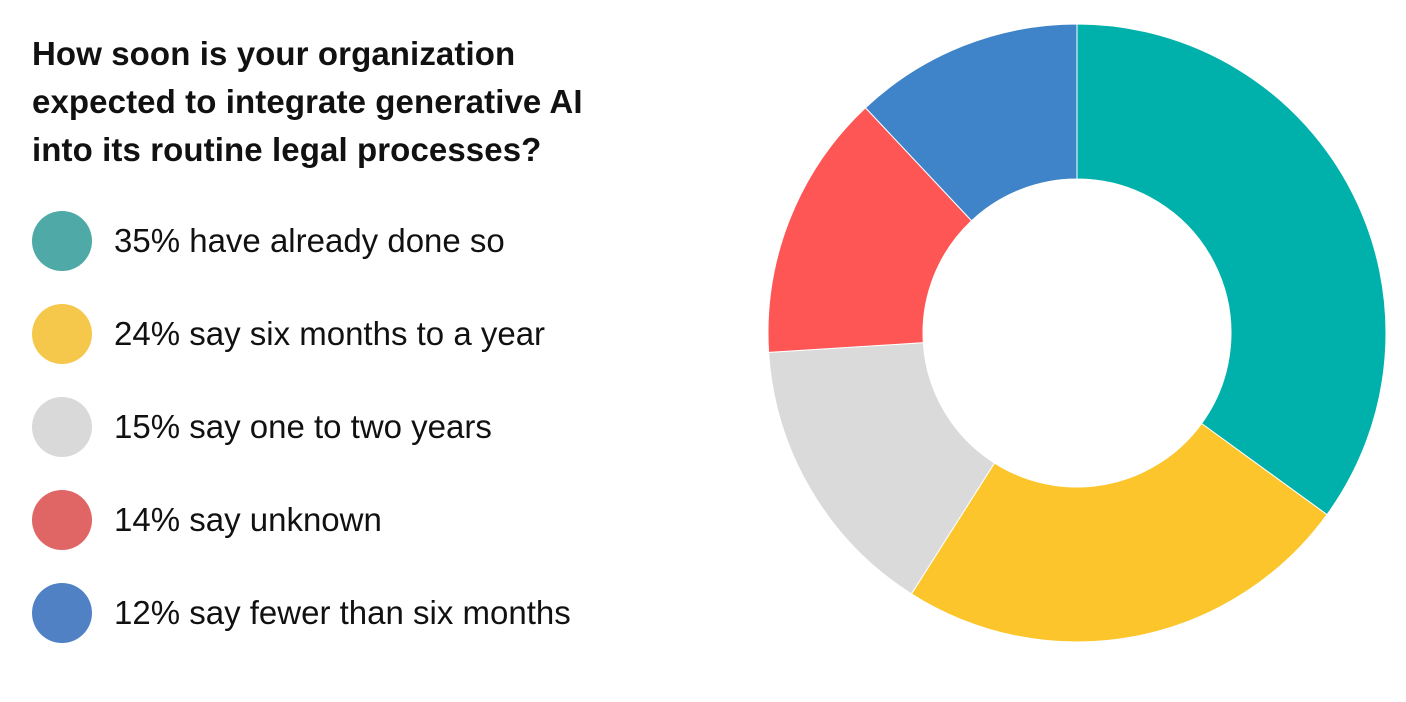  What do you see at coordinates (274, 53) in the screenshot?
I see `chart-title-line-1: How soon is your organization` at bounding box center [274, 53].